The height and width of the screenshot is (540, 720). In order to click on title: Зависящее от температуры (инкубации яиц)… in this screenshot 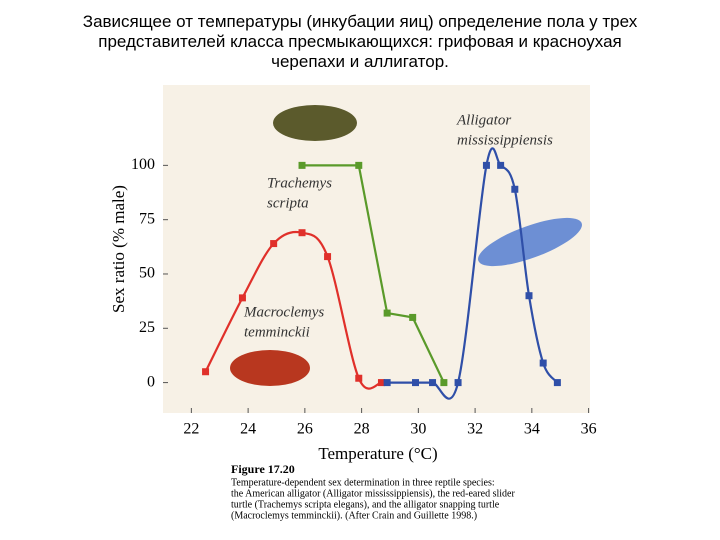, I will do `click(360, 41)`.